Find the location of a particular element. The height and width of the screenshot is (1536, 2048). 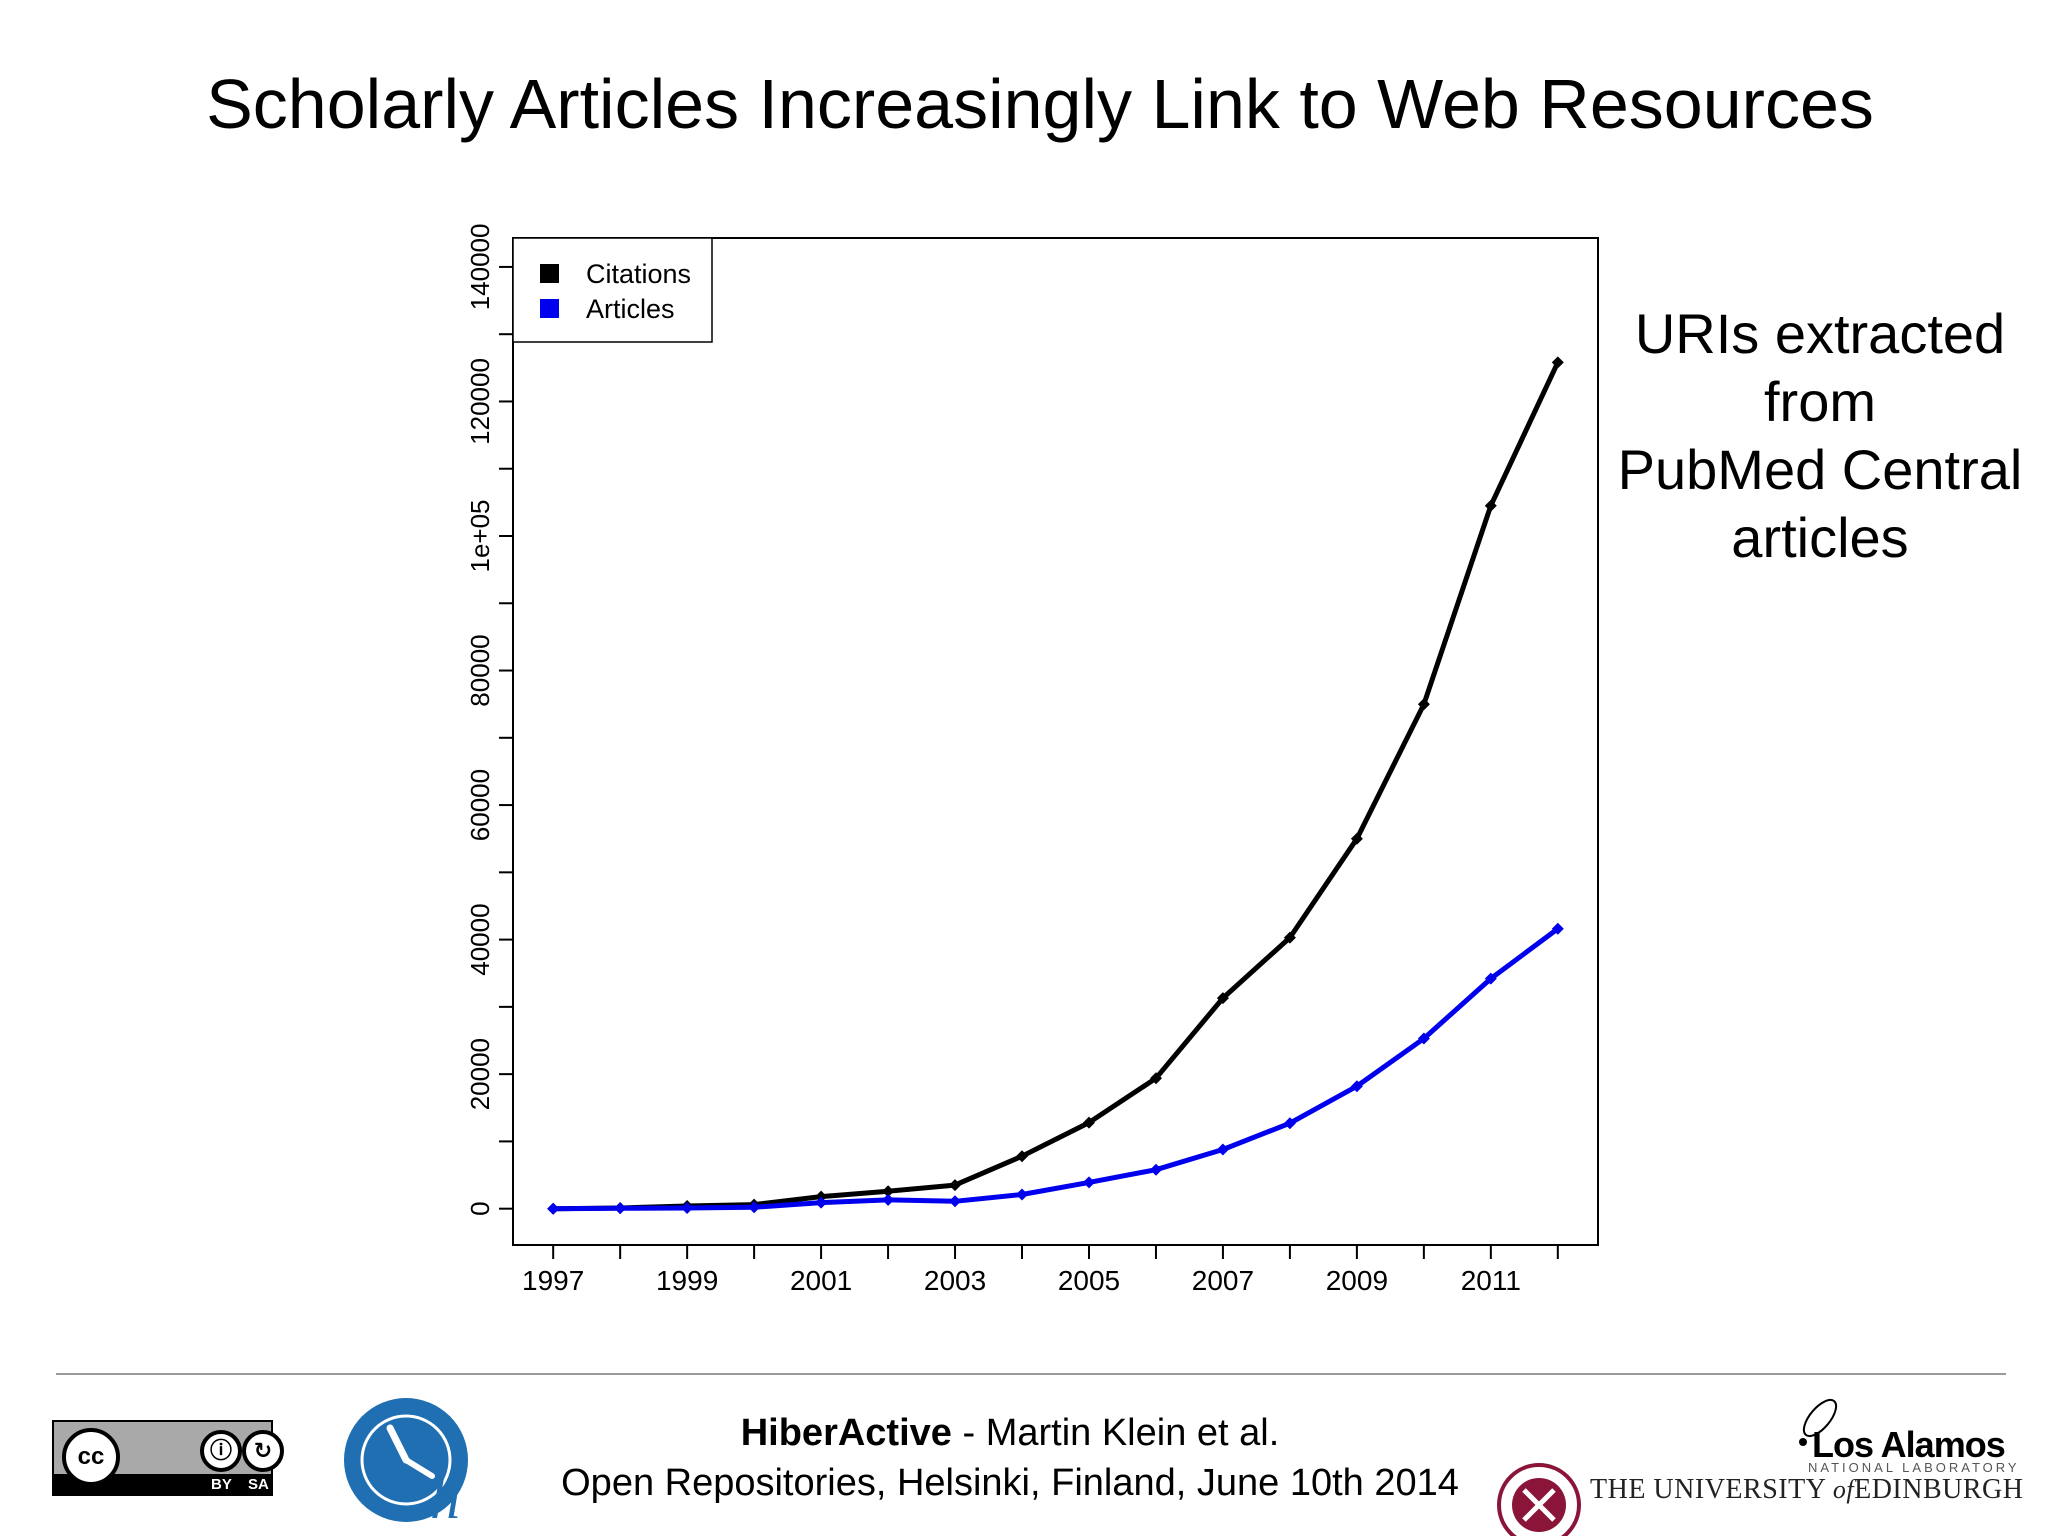

attribution-icon: ⓘ is located at coordinates (221, 1451).